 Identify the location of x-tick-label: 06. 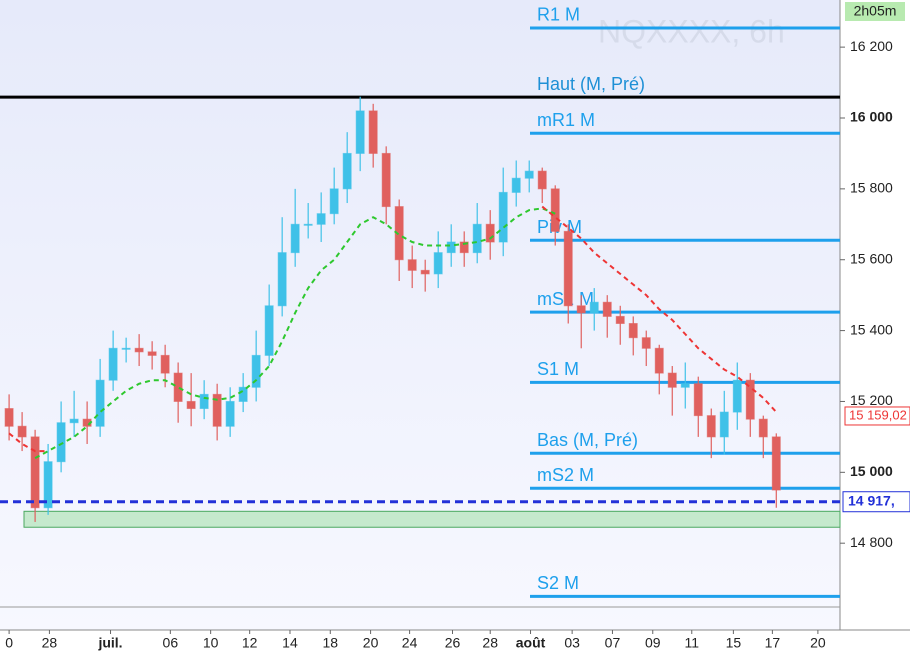
(171, 643).